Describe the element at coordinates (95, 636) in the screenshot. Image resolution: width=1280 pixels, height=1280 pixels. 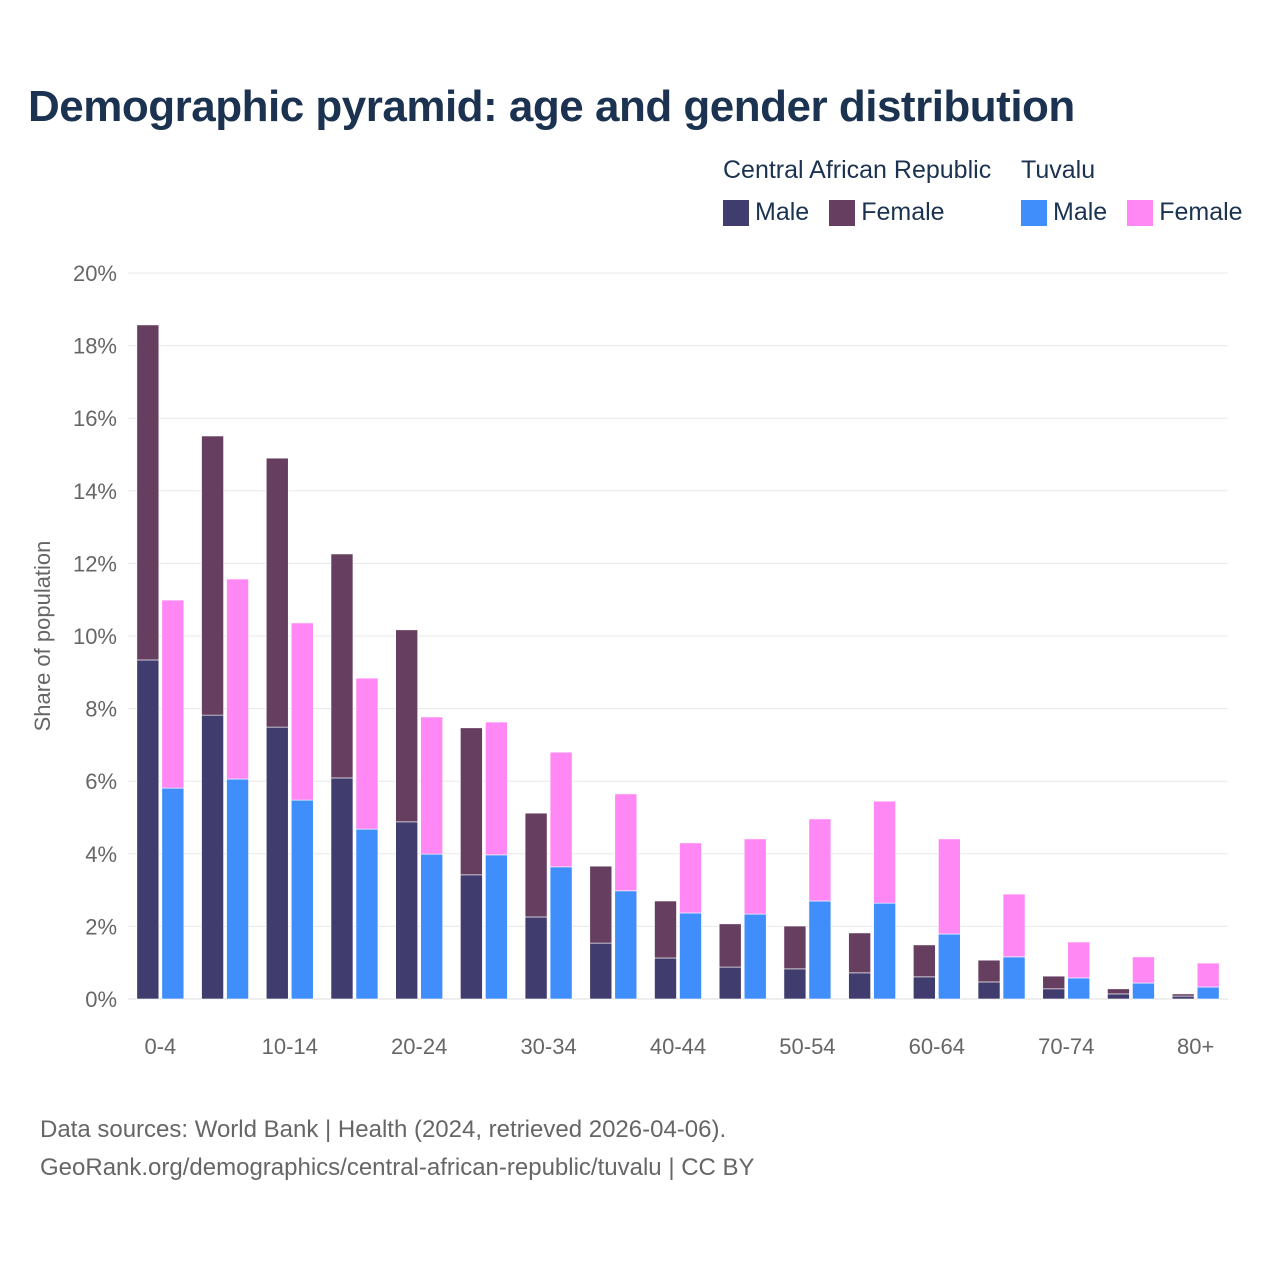
I see `y-tick-label: 10%` at that location.